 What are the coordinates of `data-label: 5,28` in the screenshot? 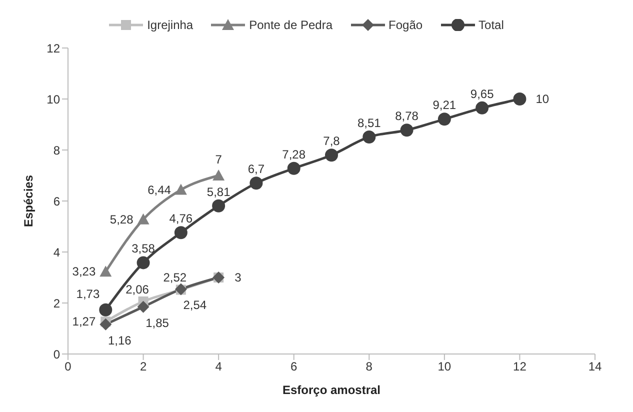 It's located at (122, 219).